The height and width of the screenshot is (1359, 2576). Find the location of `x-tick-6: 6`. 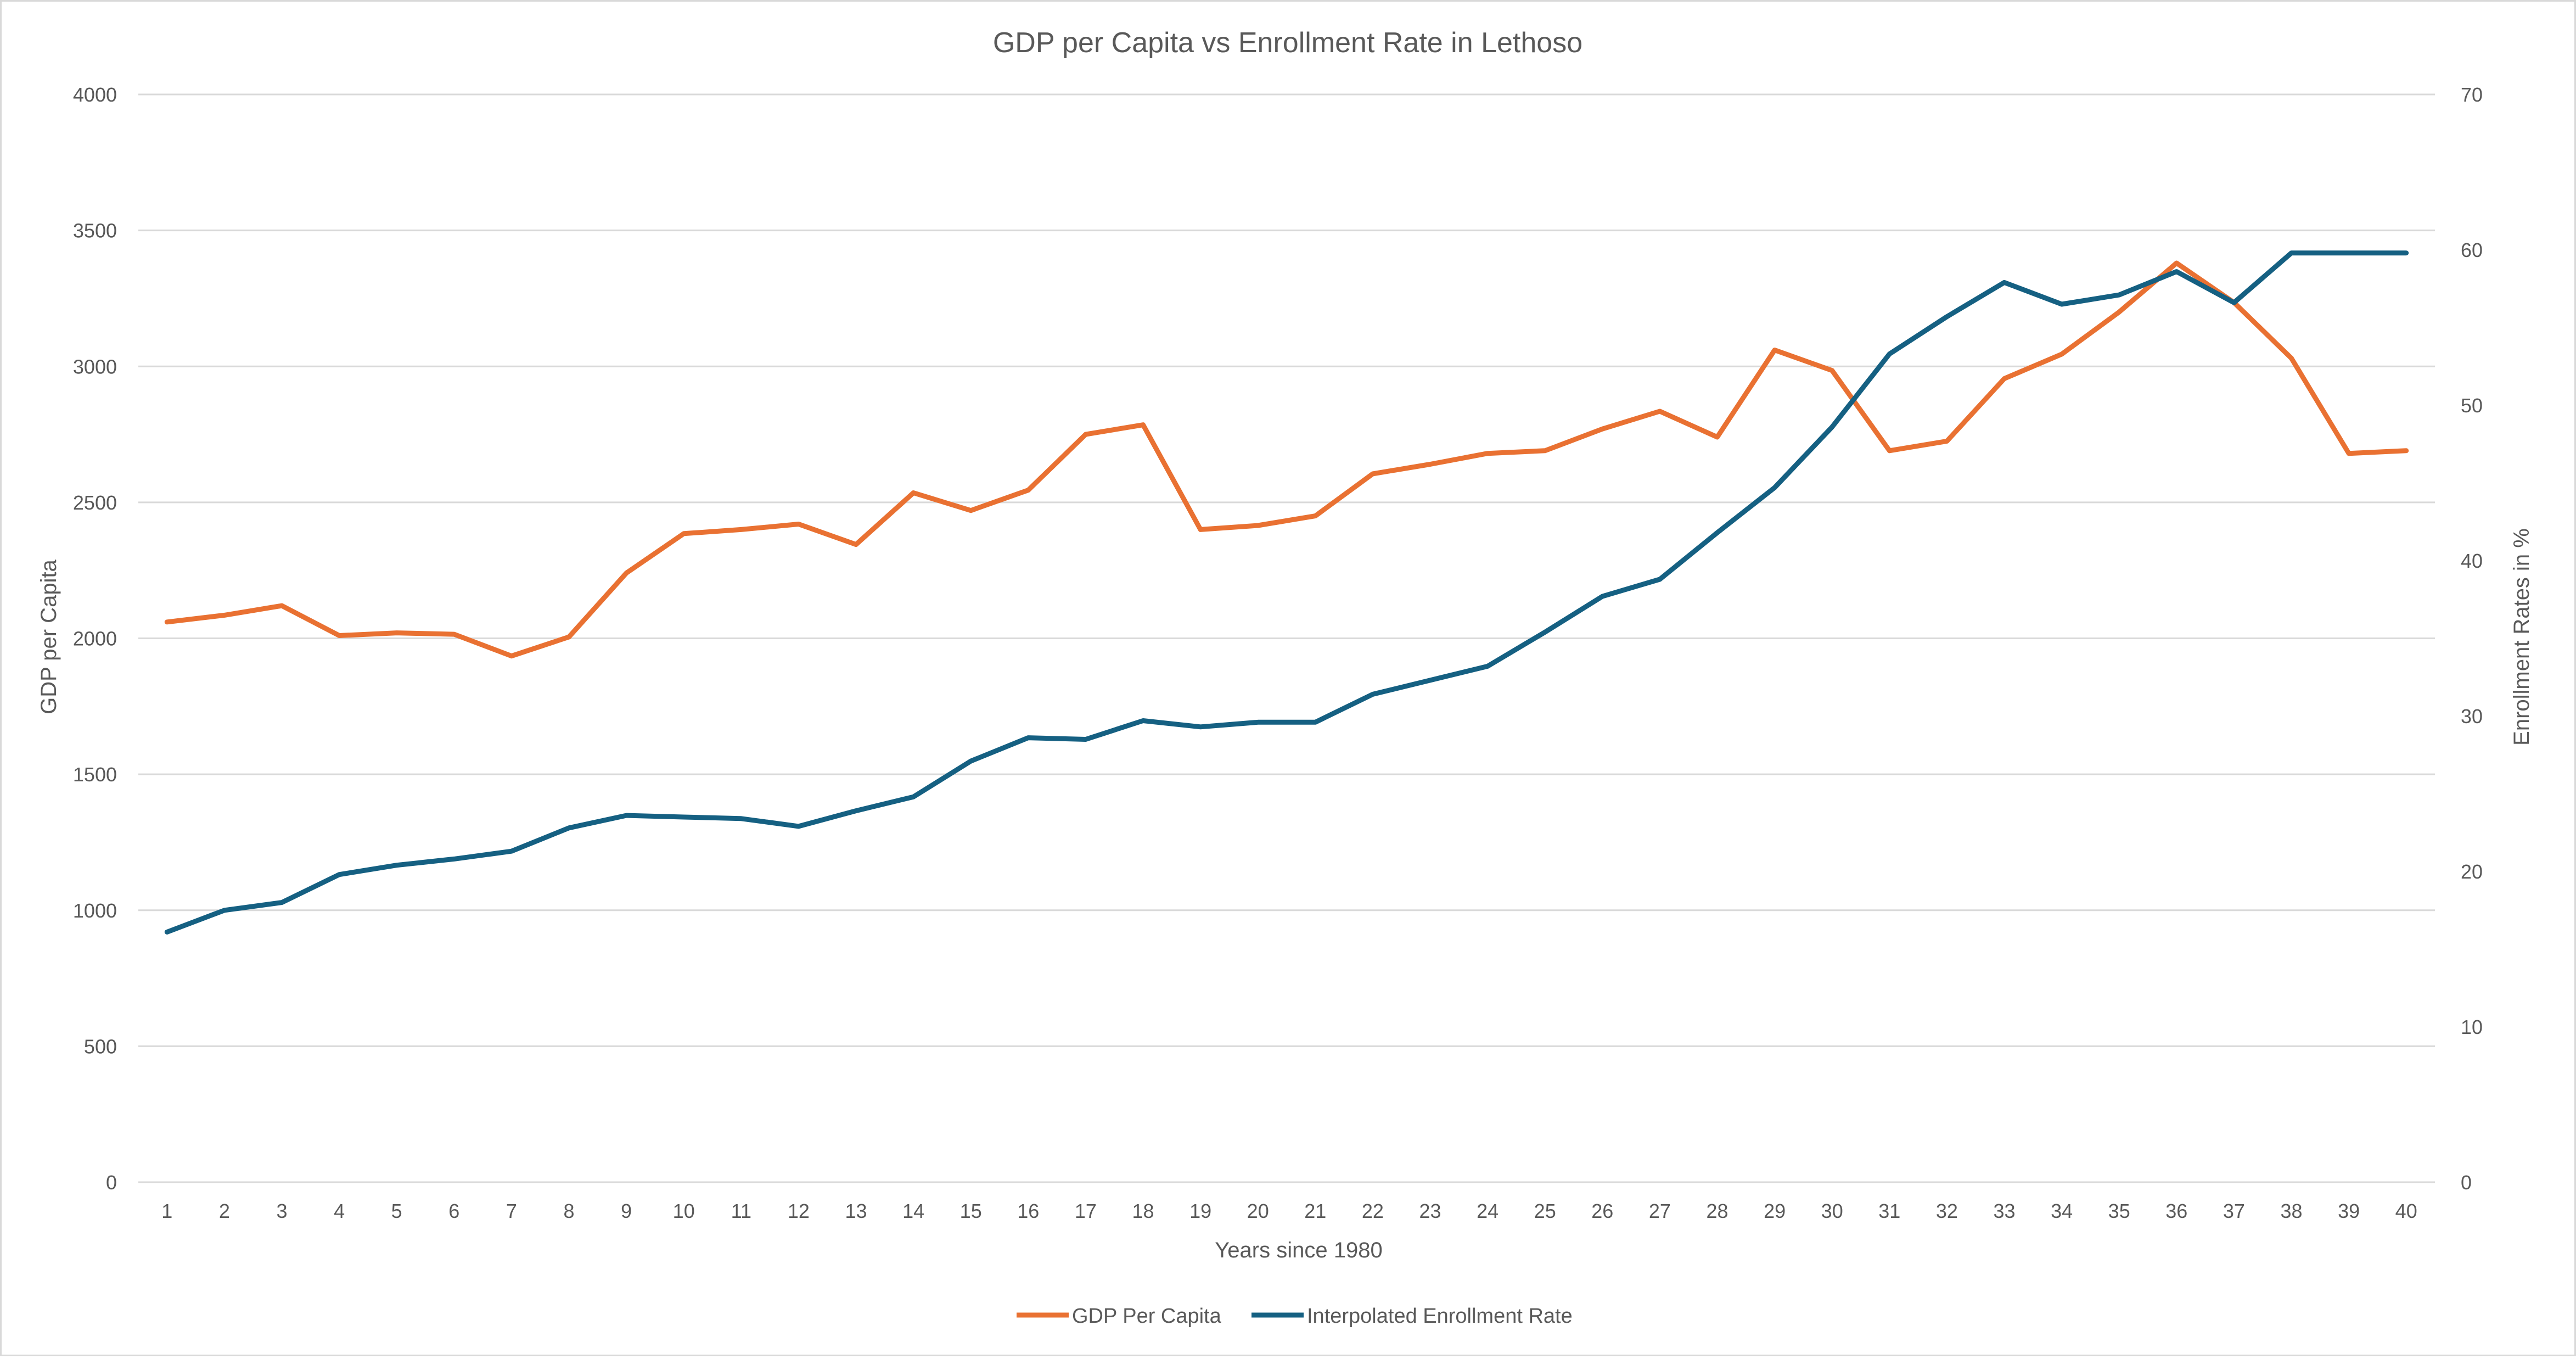

x-tick-6: 6 is located at coordinates (454, 1211).